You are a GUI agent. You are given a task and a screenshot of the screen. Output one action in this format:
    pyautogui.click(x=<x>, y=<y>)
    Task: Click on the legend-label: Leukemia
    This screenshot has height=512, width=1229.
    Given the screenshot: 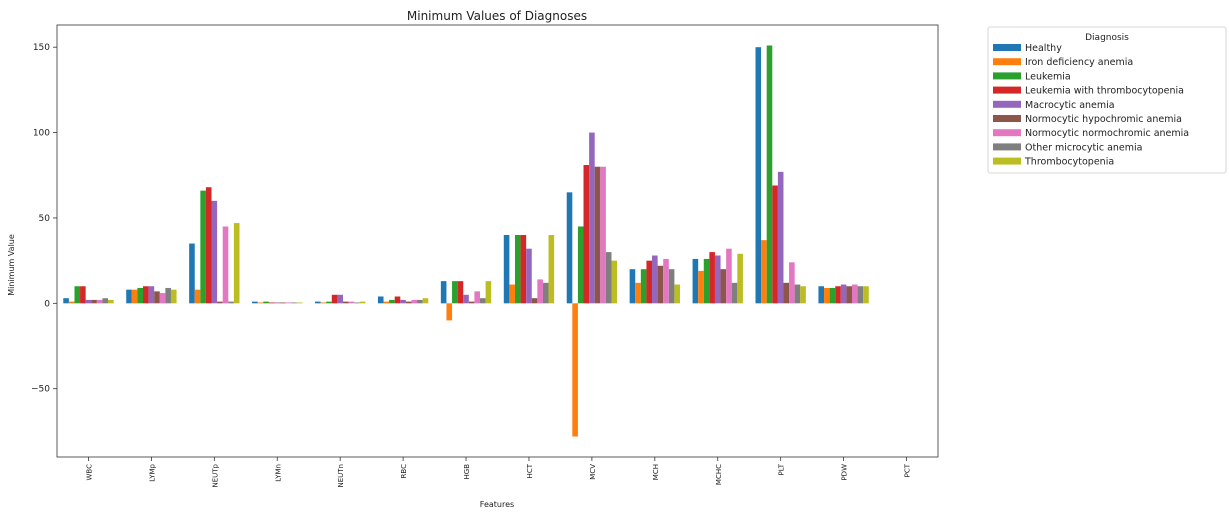 What is the action you would take?
    pyautogui.click(x=1048, y=76)
    